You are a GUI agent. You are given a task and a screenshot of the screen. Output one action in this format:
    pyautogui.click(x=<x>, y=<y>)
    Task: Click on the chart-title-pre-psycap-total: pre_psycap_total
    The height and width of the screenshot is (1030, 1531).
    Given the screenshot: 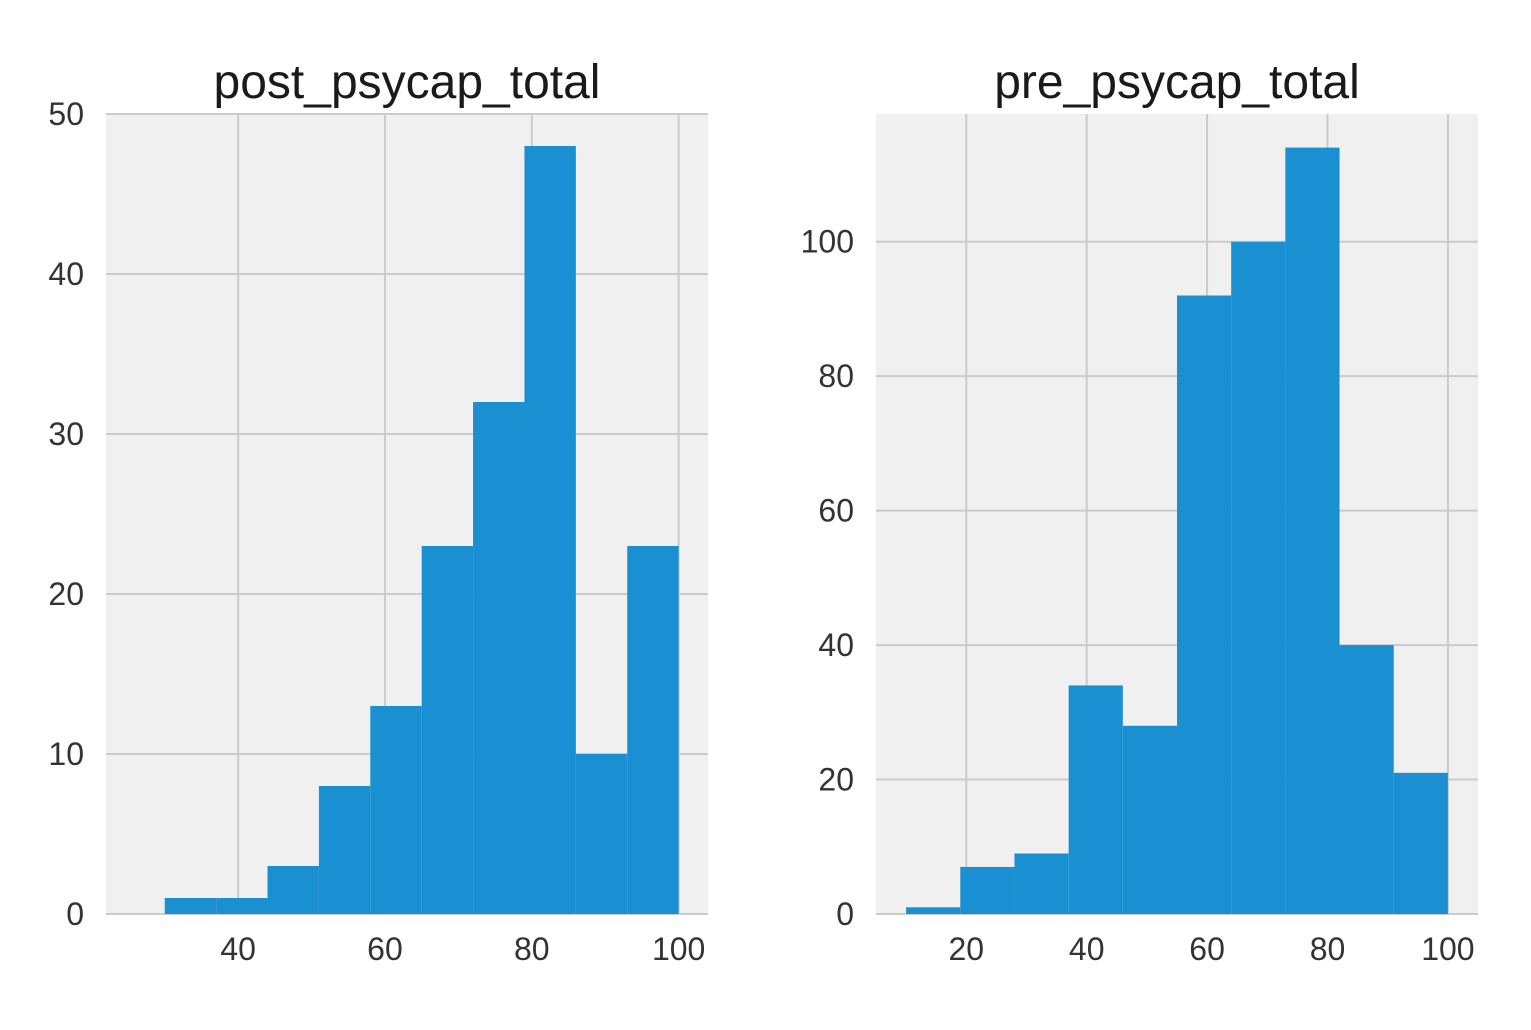 What is the action you would take?
    pyautogui.click(x=1177, y=82)
    